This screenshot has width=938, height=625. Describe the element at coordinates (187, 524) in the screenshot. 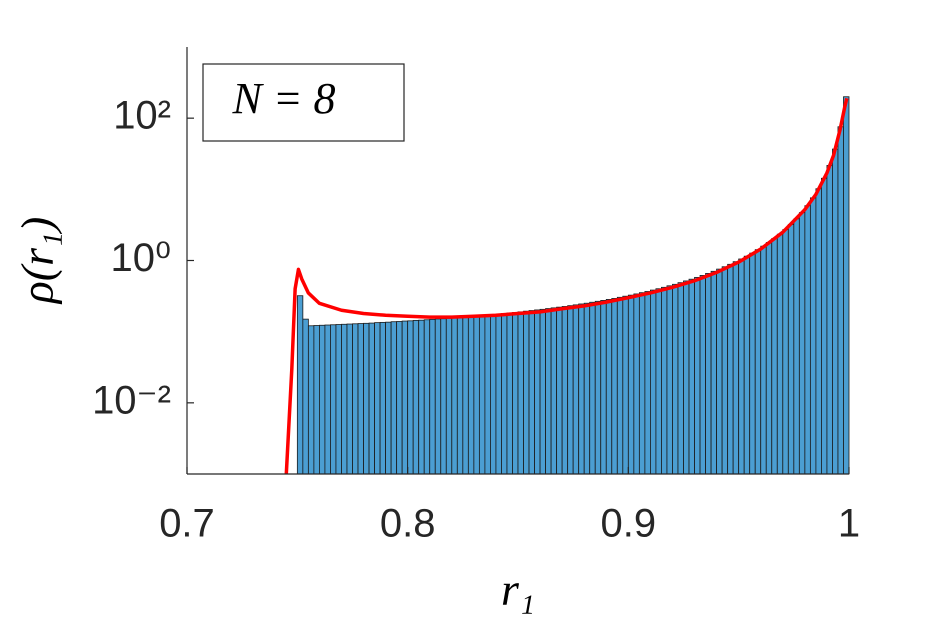

I see `x-tick-label: 0.7` at that location.